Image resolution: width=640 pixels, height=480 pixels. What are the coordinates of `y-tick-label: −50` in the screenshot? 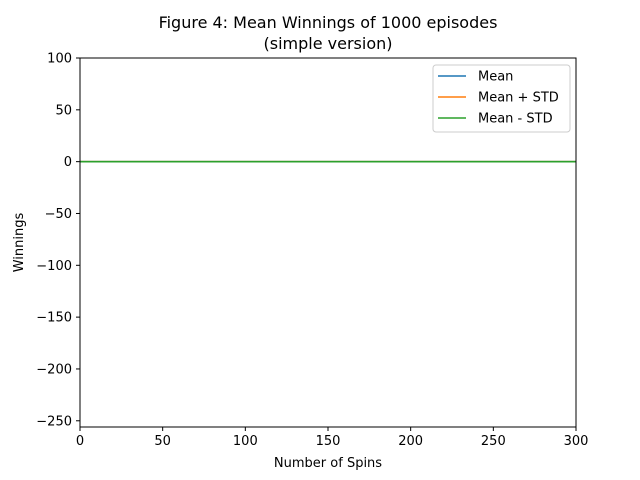 It's located at (58, 214).